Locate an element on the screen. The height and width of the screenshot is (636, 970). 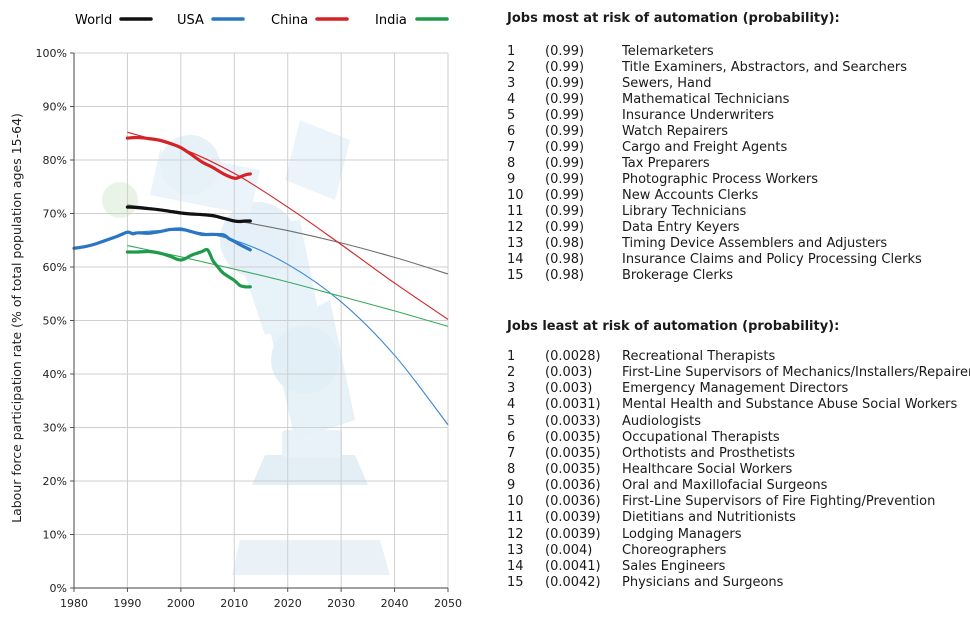
most-at-risk-rank: 7 is located at coordinates (511, 147).